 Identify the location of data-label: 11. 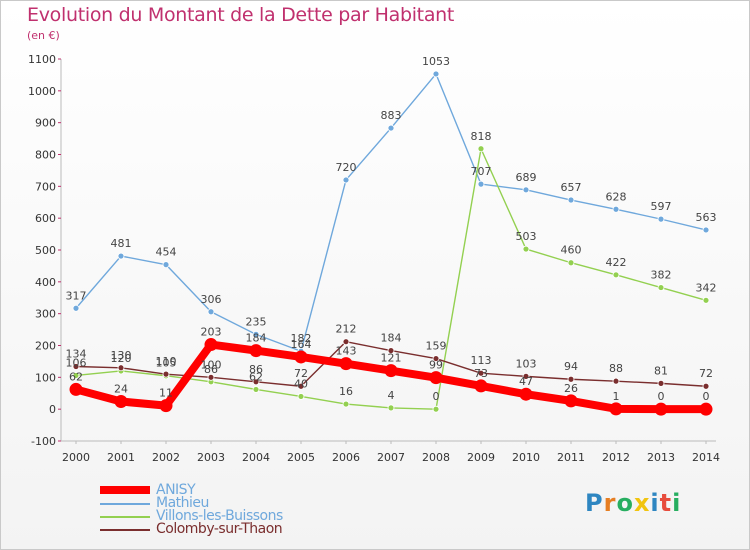
(166, 393).